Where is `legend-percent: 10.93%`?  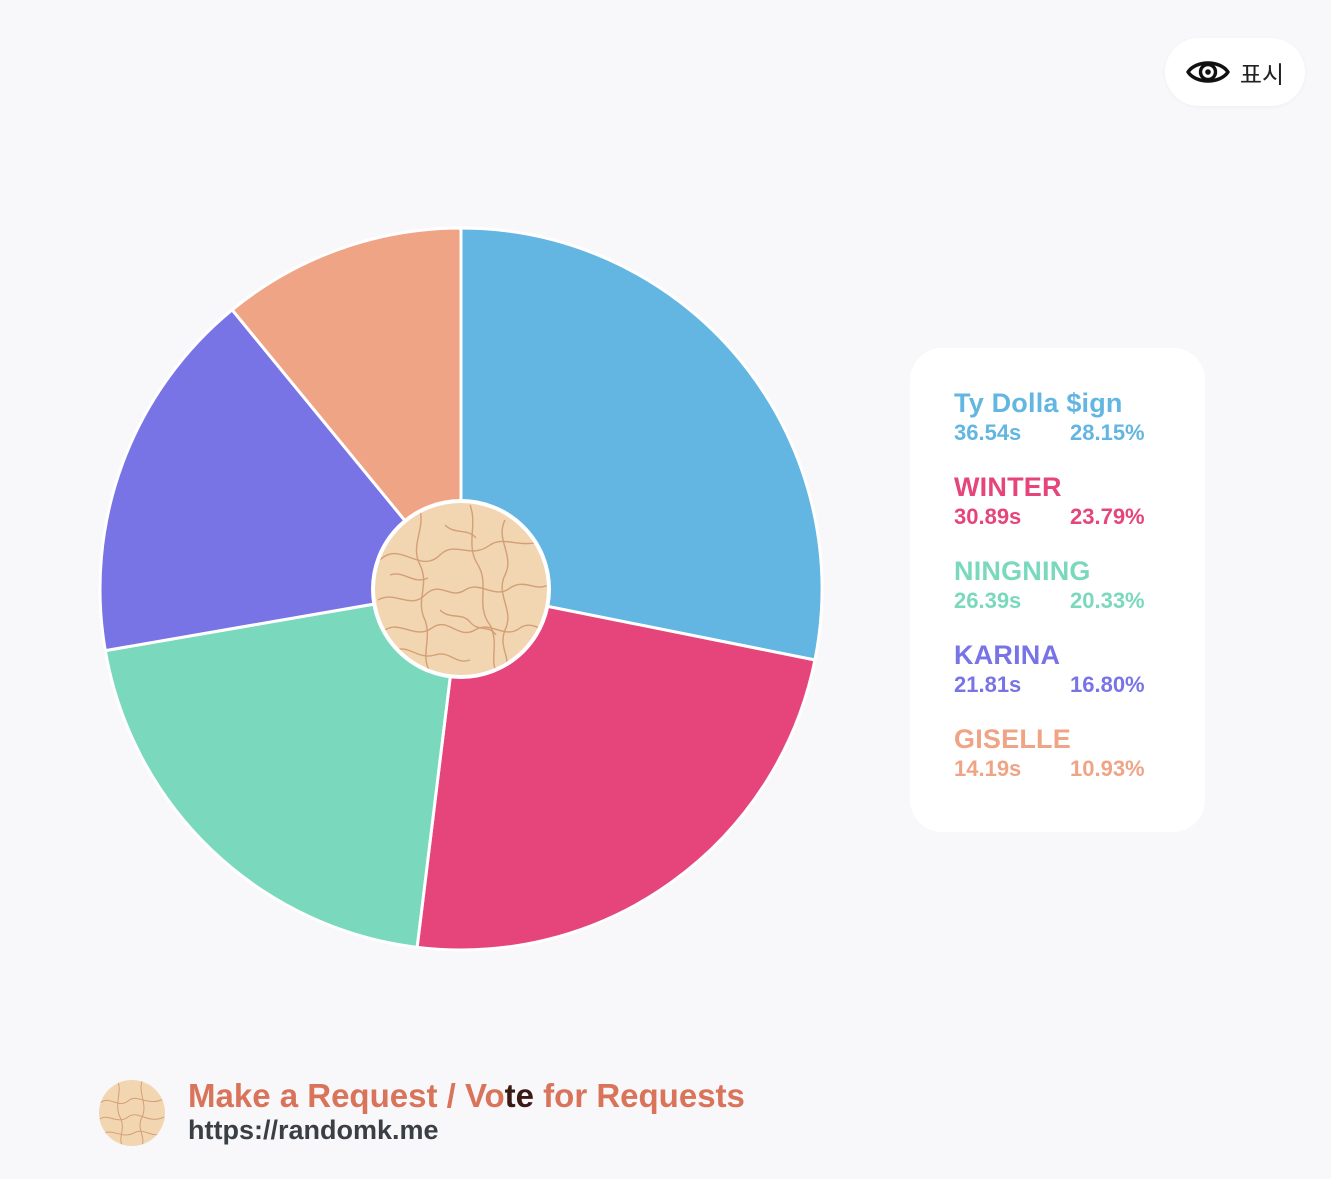 legend-percent: 10.93% is located at coordinates (1107, 768).